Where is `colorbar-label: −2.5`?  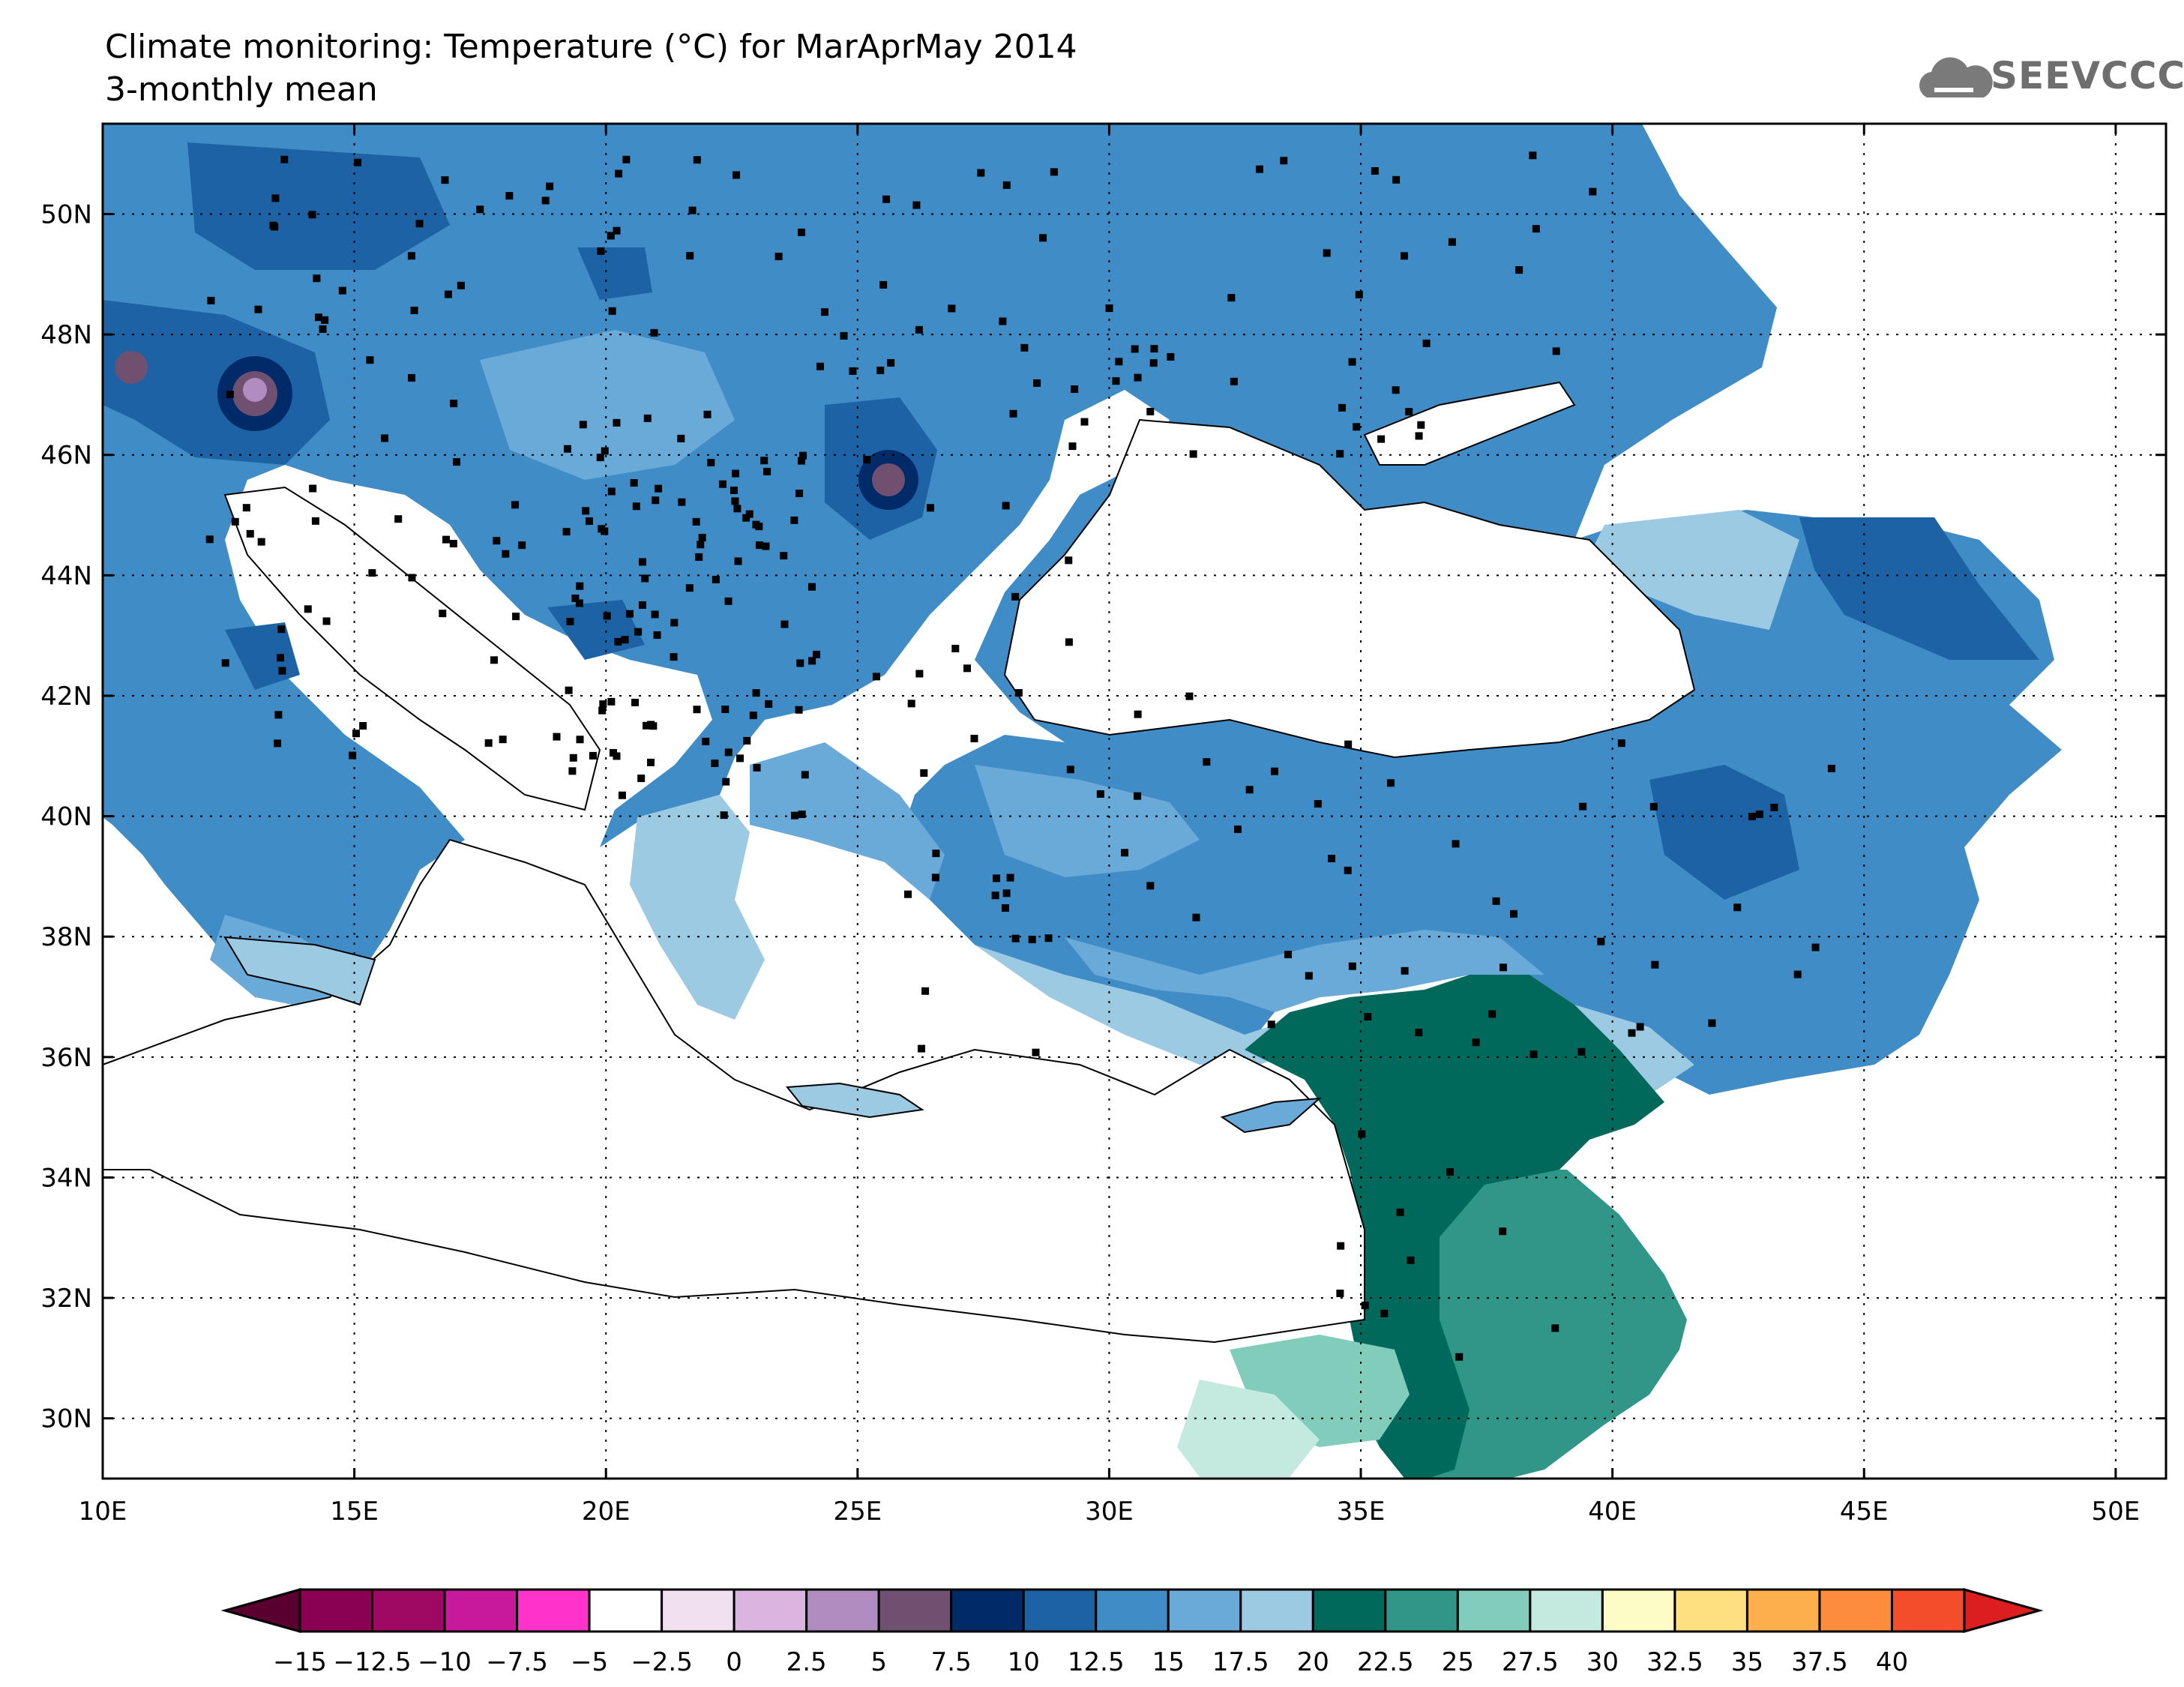
colorbar-label: −2.5 is located at coordinates (662, 1662).